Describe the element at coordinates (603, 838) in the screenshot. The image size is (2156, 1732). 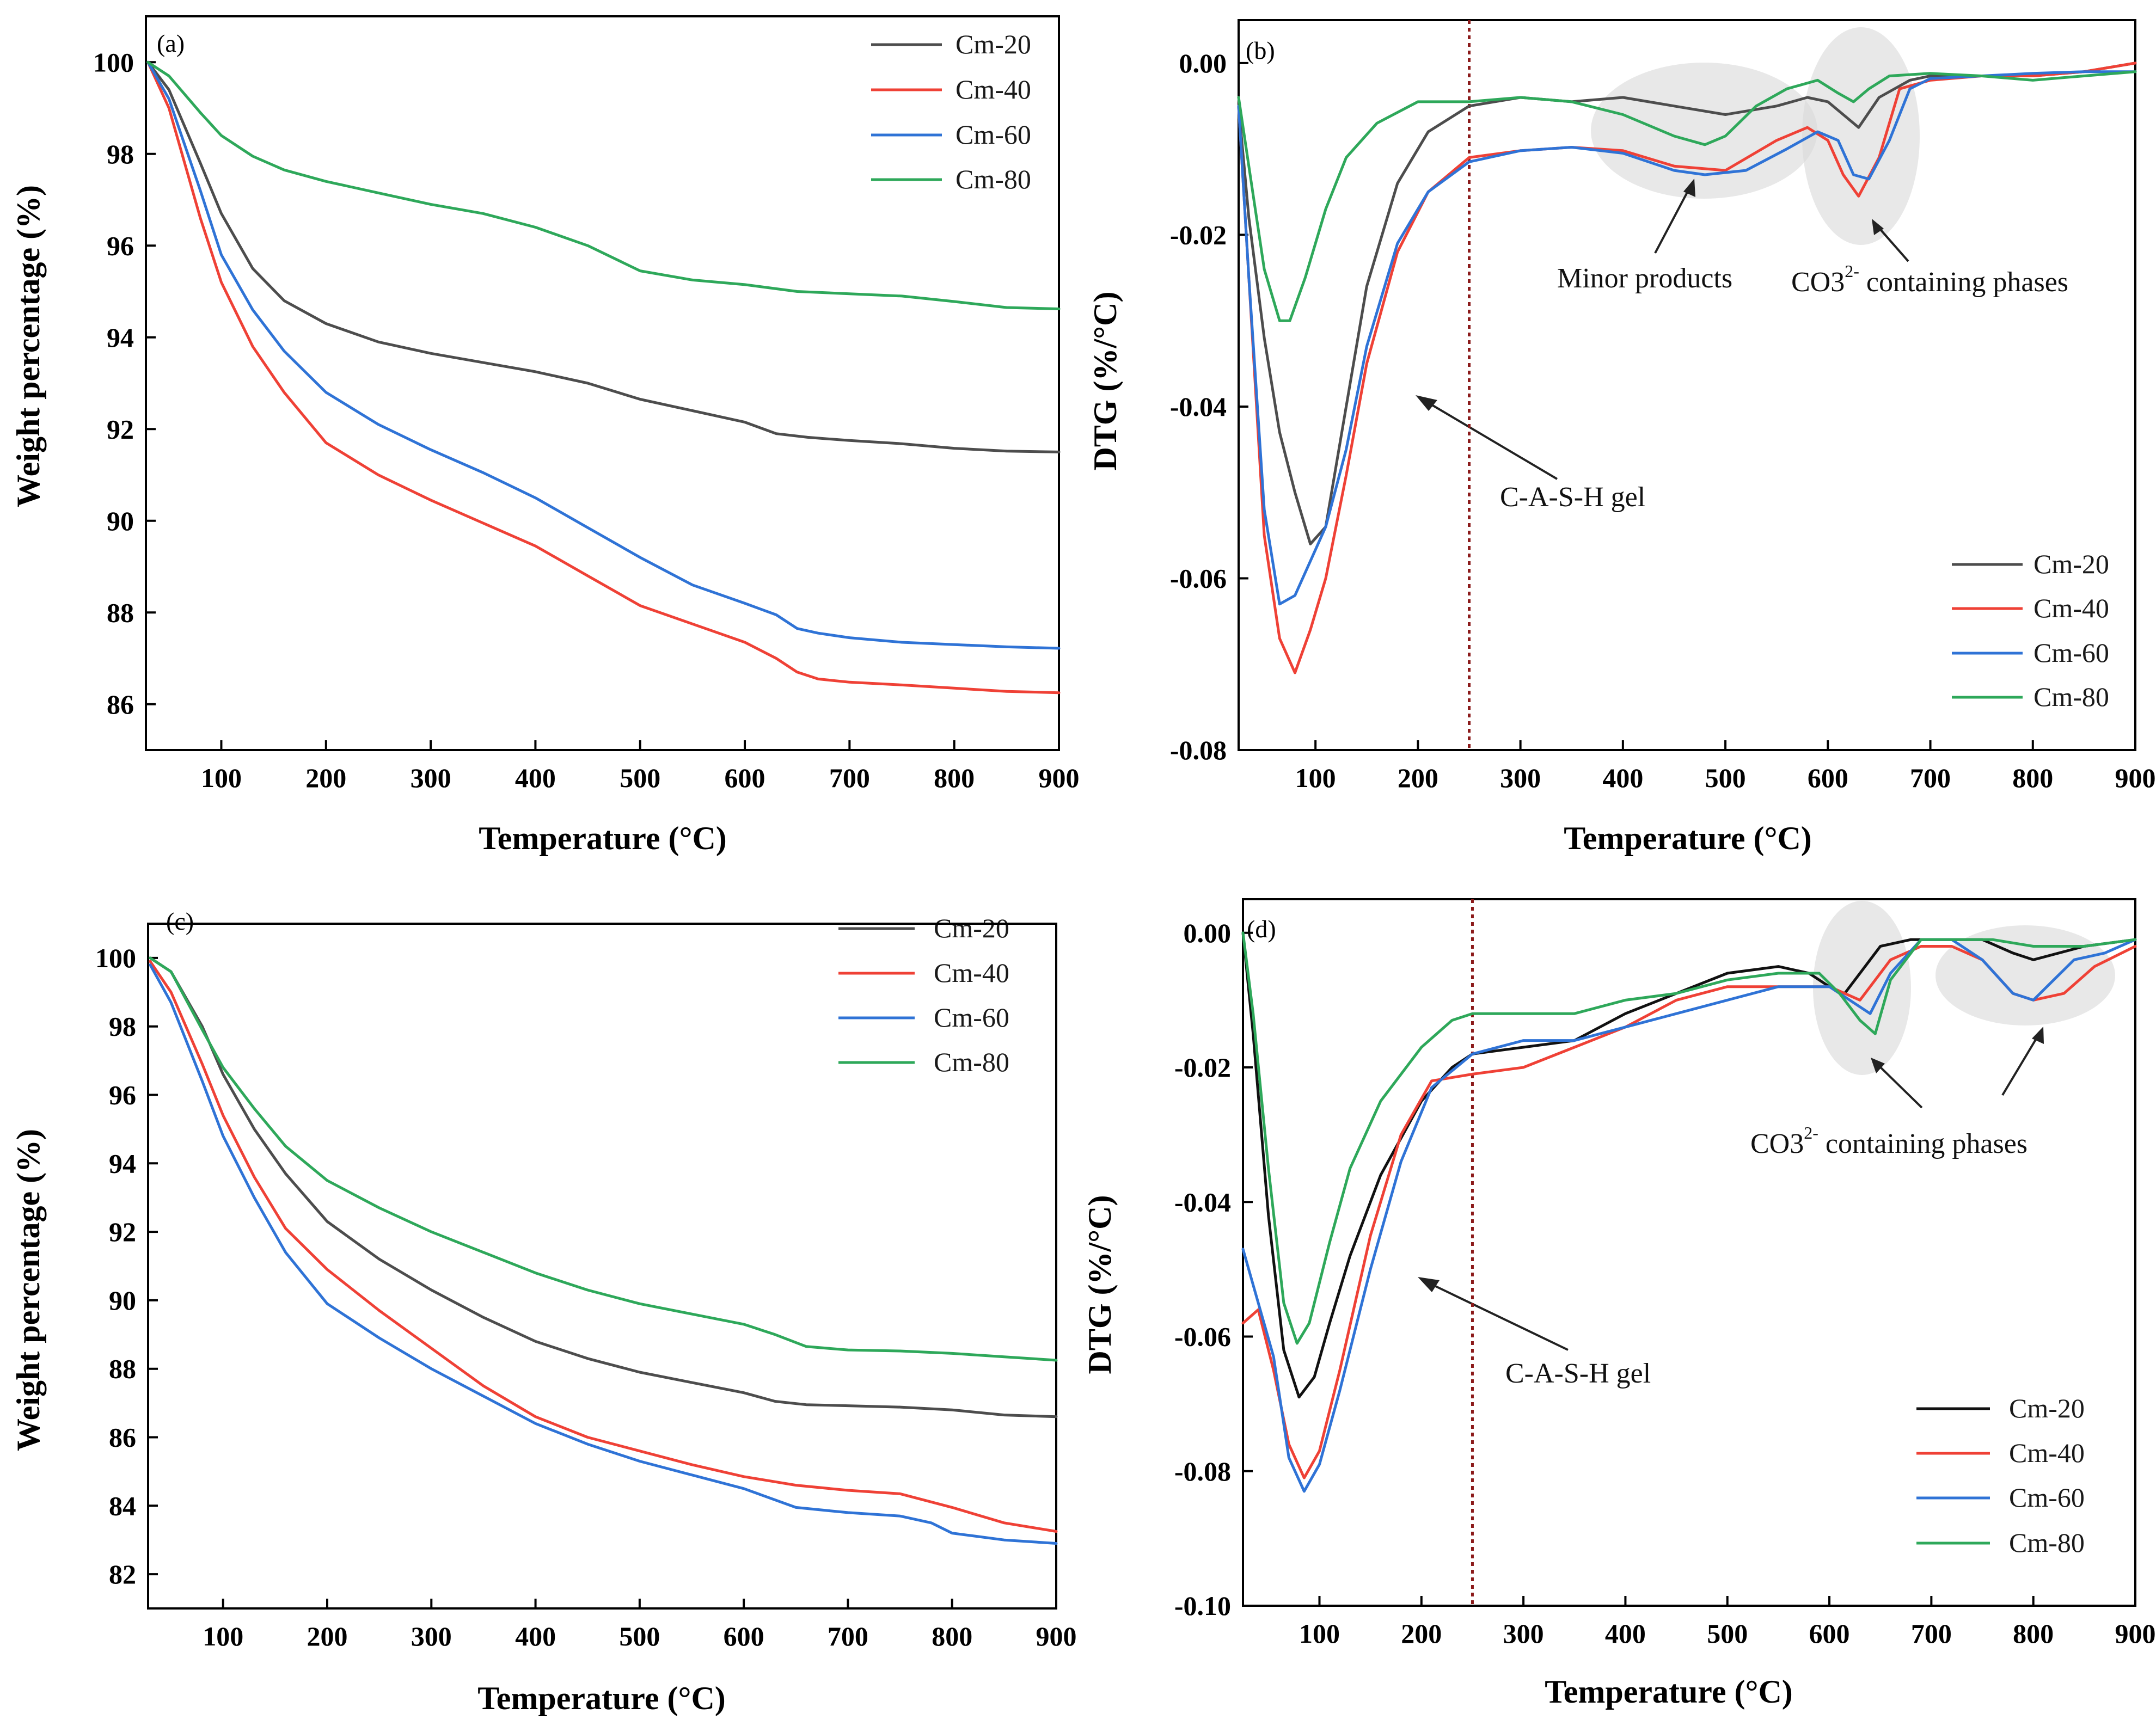
I see `panel-a-xlabel: Temperature (°C)` at that location.